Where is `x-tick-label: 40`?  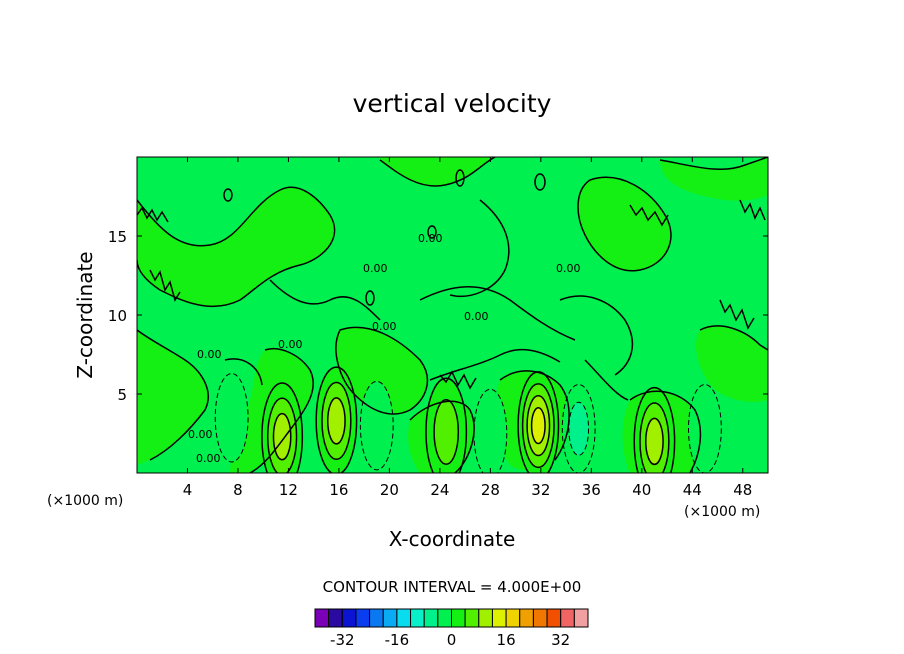 x-tick-label: 40 is located at coordinates (641, 490).